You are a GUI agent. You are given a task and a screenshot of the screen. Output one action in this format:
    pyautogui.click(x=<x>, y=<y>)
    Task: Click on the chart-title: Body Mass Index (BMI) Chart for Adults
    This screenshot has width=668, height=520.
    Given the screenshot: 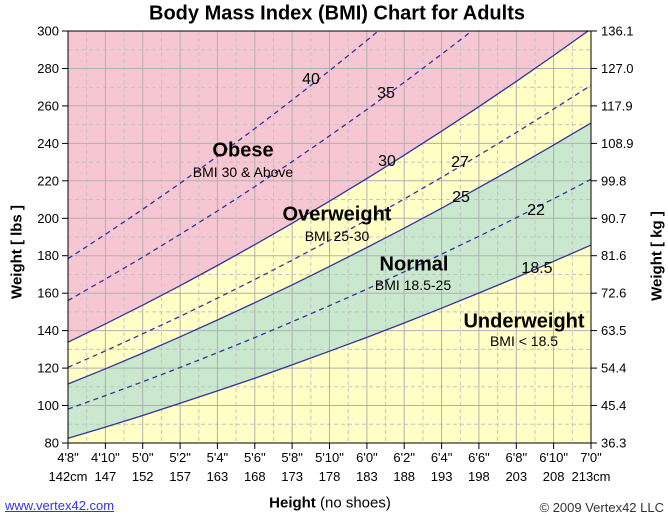 What is the action you would take?
    pyautogui.click(x=337, y=13)
    